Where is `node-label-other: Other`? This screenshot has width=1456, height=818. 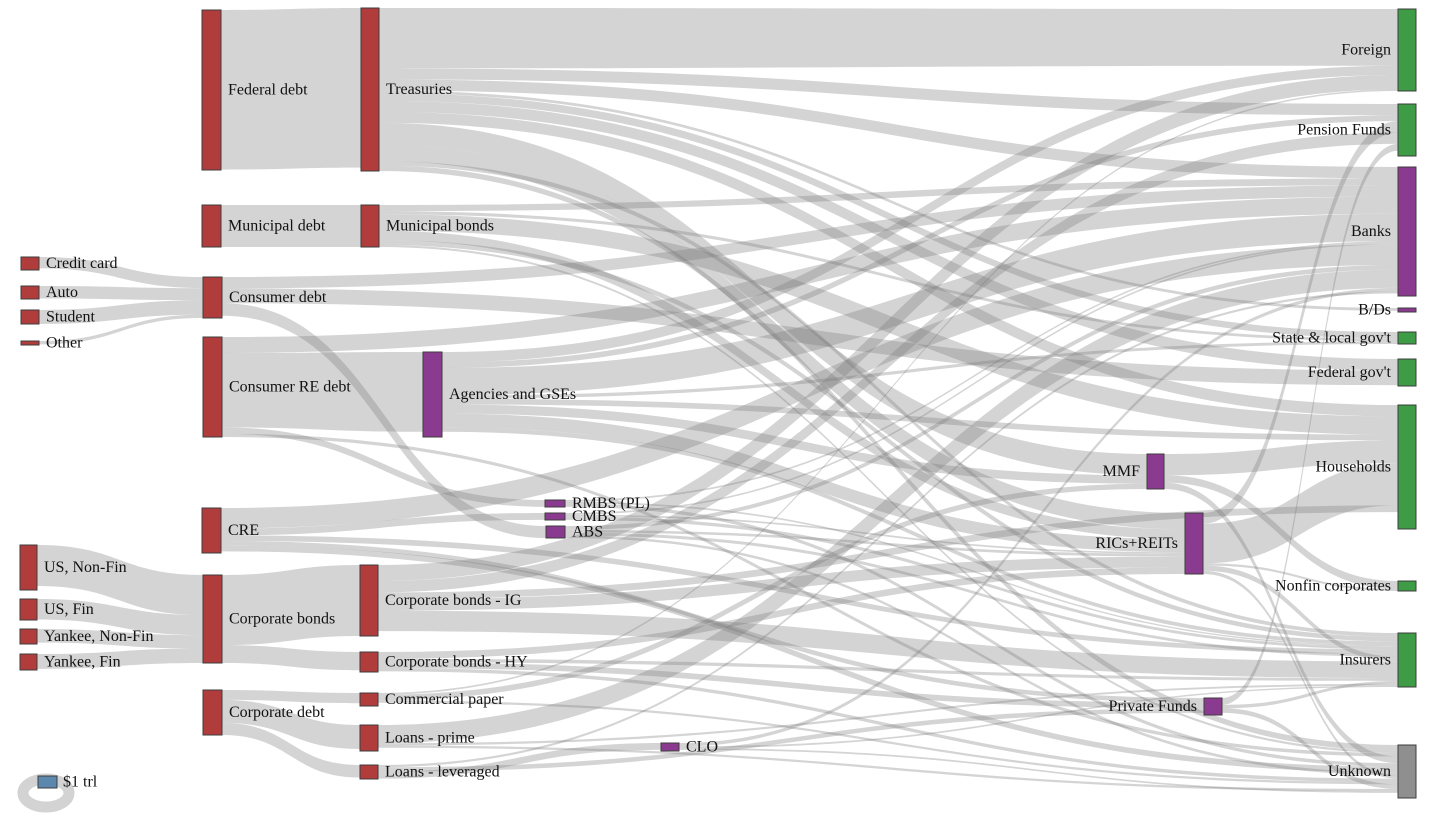 node-label-other: Other is located at coordinates (64, 343).